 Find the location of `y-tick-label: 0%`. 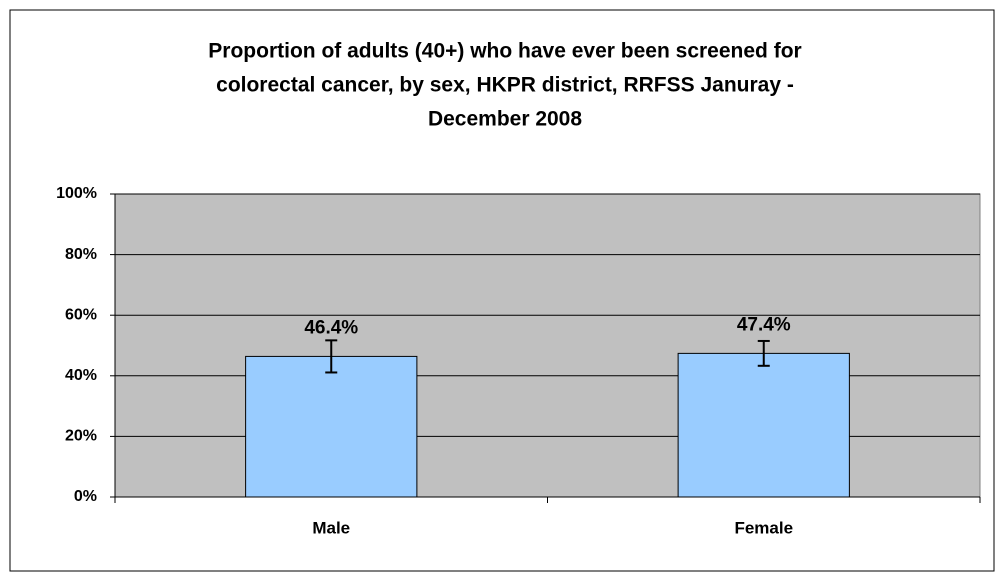

y-tick-label: 0% is located at coordinates (85, 496).